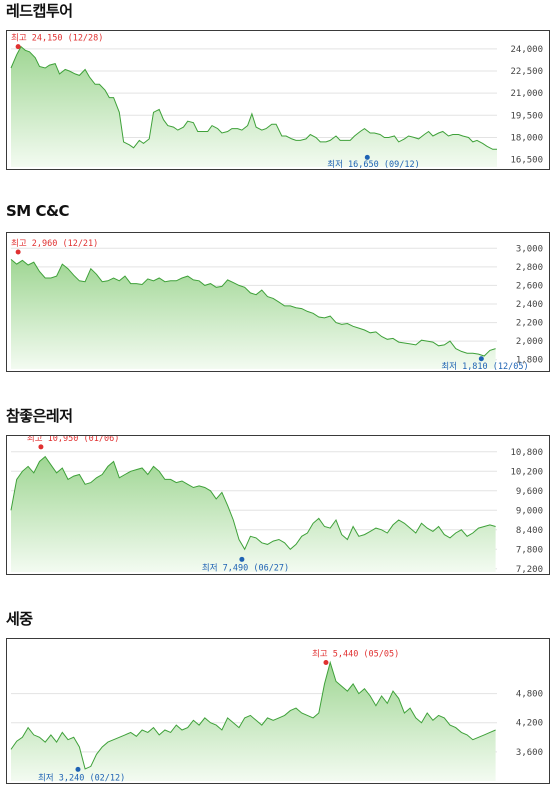  Describe the element at coordinates (355, 653) in the screenshot. I see `high-label: 최고 5,440 (05/05)` at that location.